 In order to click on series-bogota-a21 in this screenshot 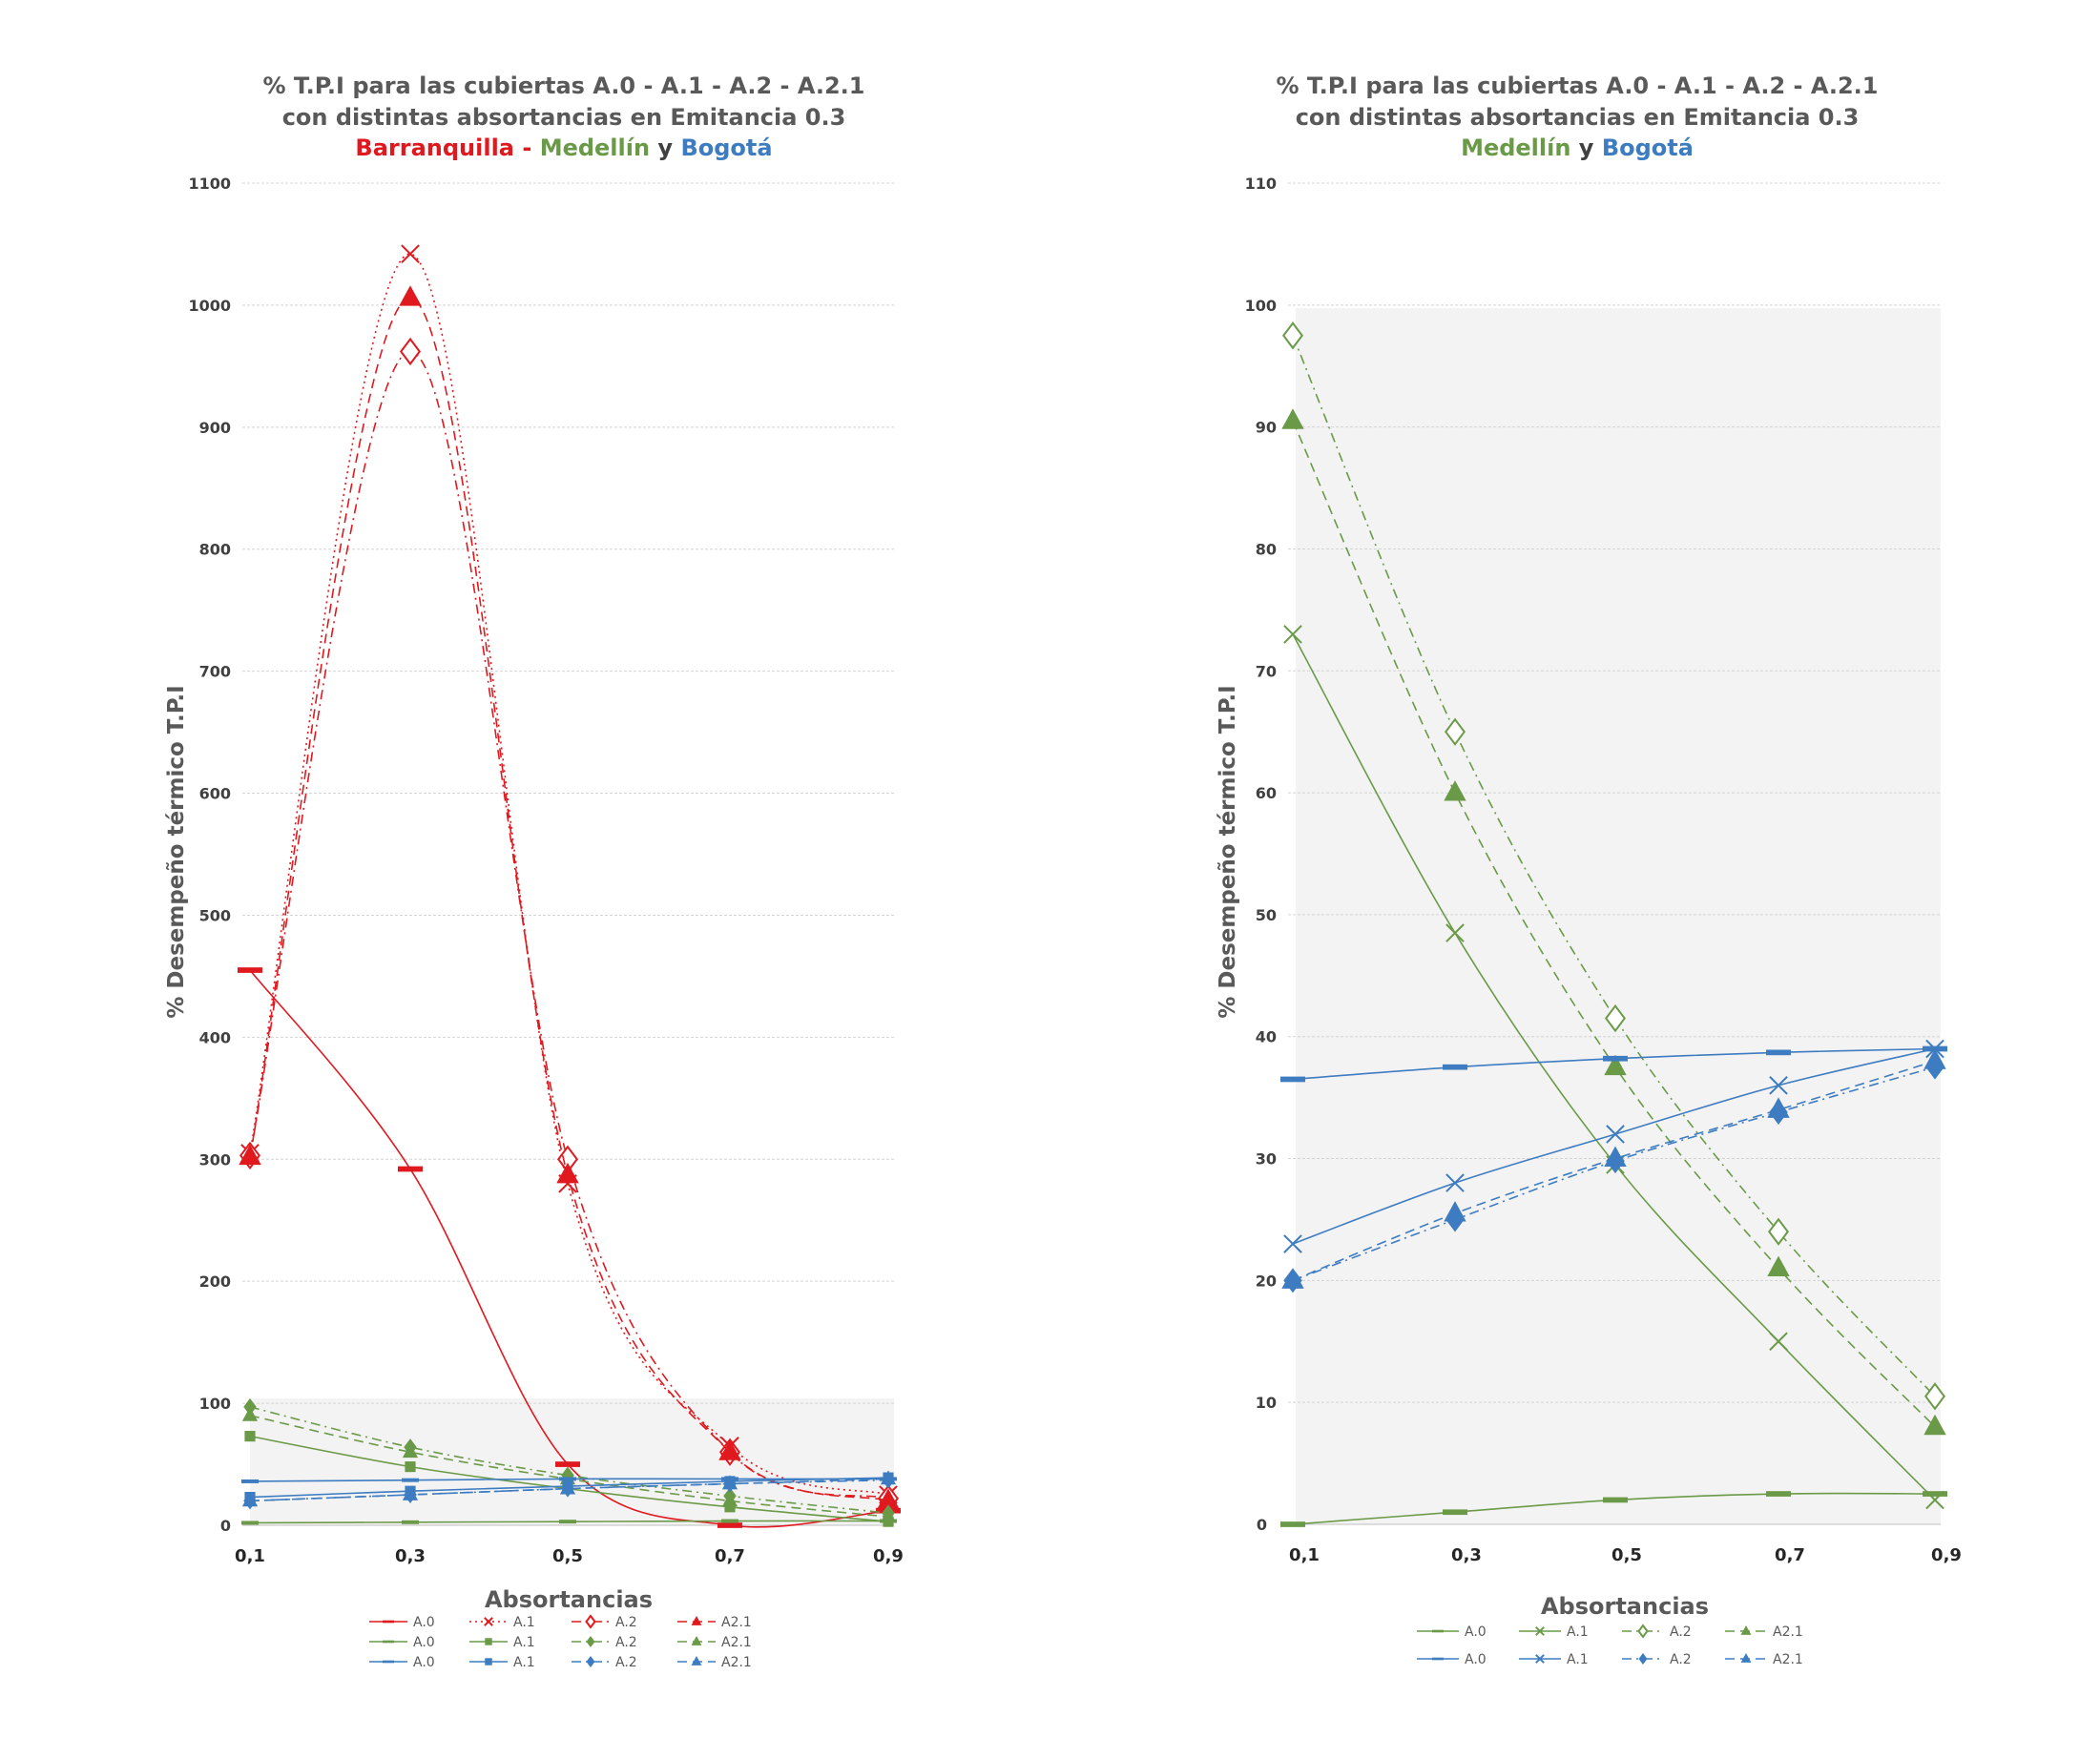, I will do `click(569, 1488)`.